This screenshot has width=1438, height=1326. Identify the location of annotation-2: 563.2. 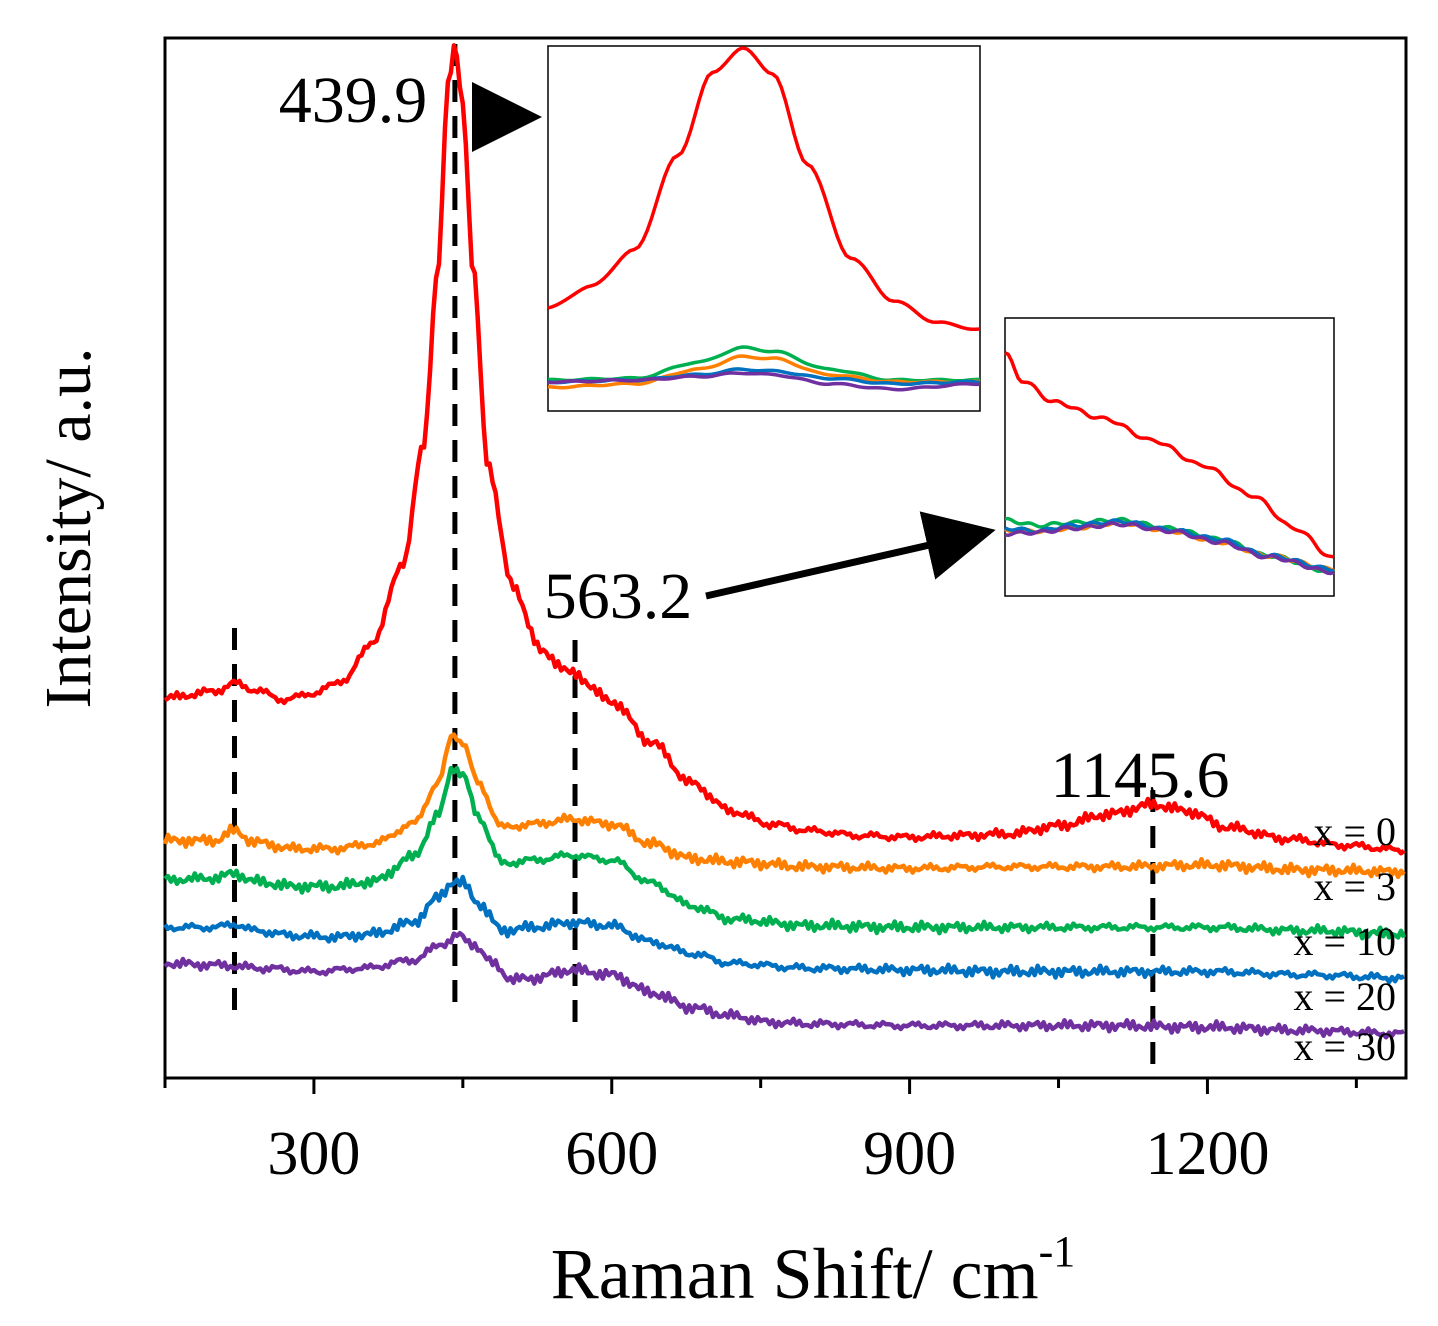
(618, 596).